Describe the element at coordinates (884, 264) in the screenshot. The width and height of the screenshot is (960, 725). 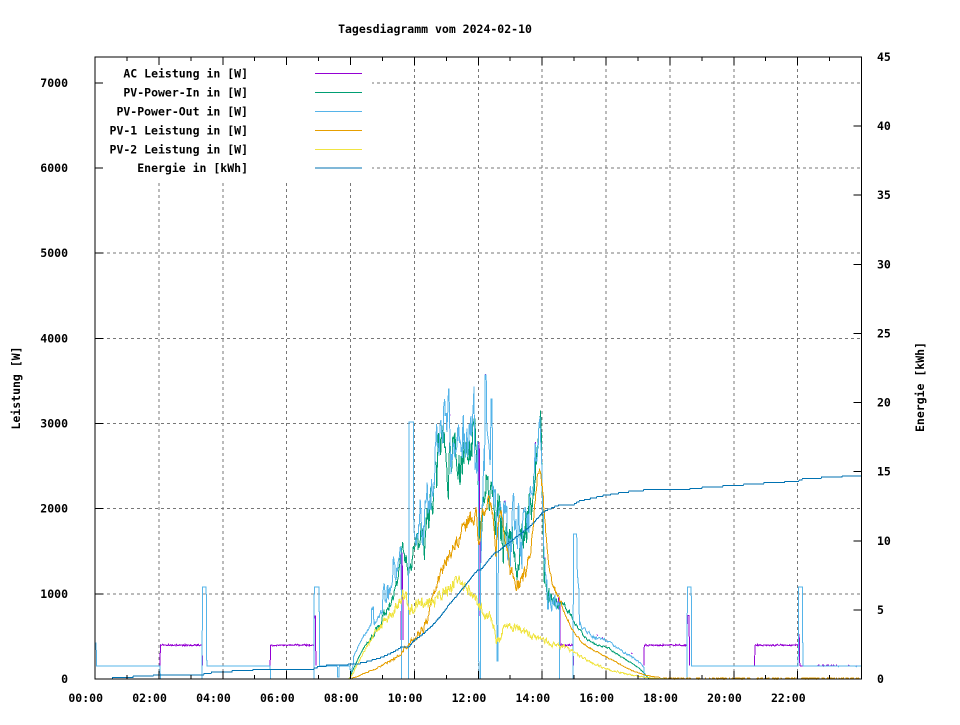
I see `y2-tick-label-30: 30` at that location.